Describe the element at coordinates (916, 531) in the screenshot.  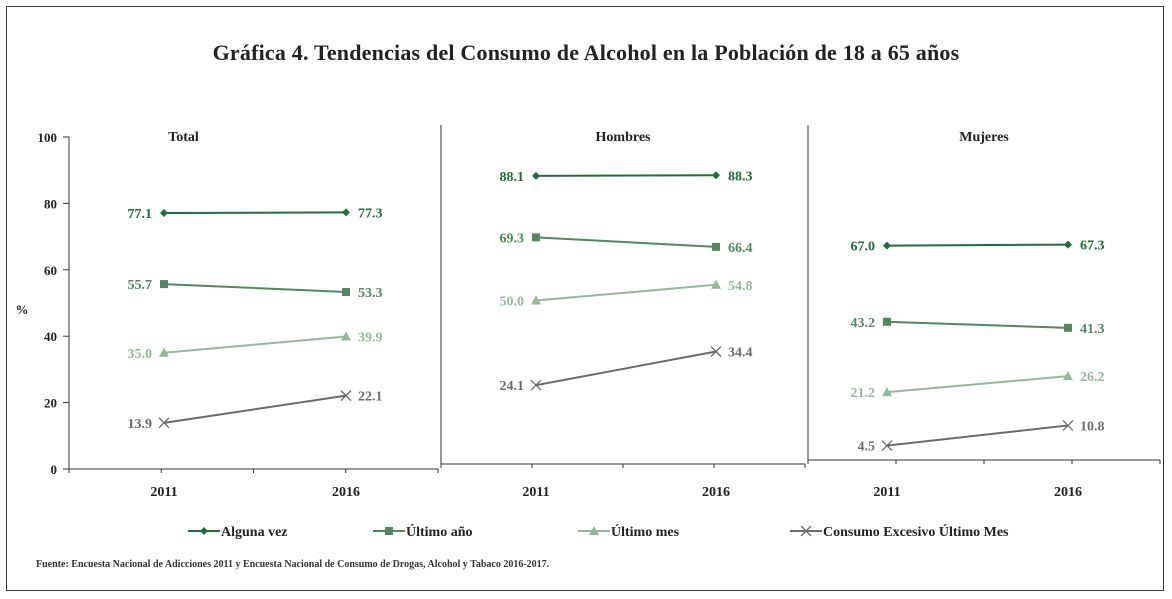
I see `legend-label: Consumo Excesivo Último Mes` at that location.